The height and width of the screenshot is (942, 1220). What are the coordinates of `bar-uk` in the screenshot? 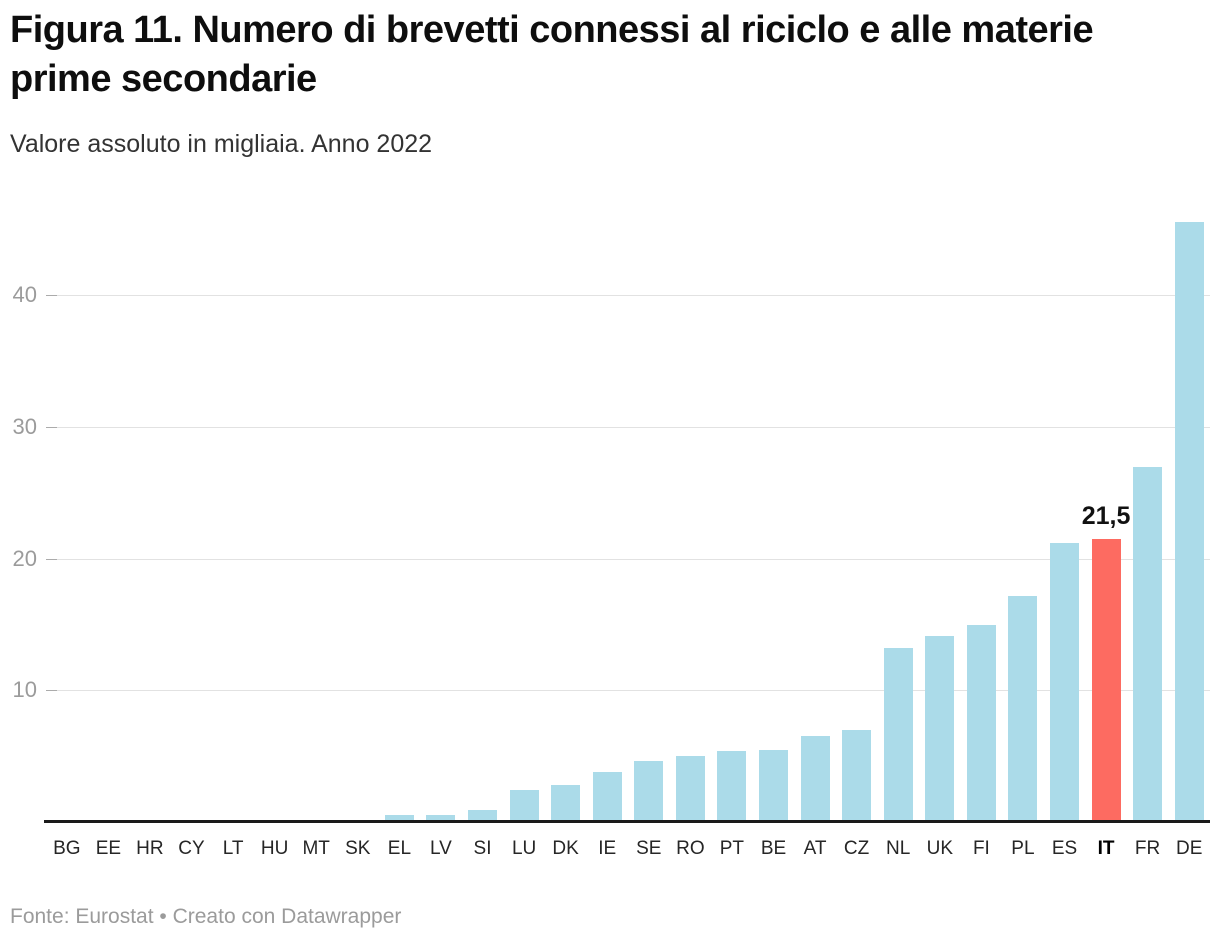 It's located at (940, 729).